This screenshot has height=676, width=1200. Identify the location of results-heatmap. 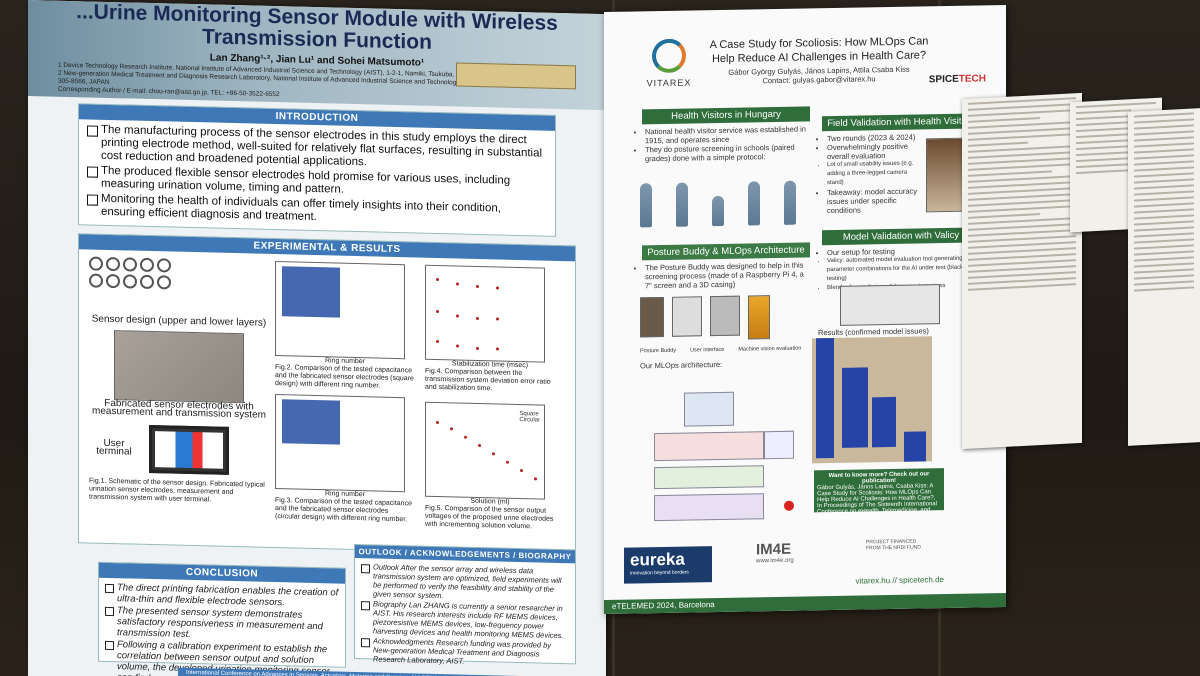
(872, 400).